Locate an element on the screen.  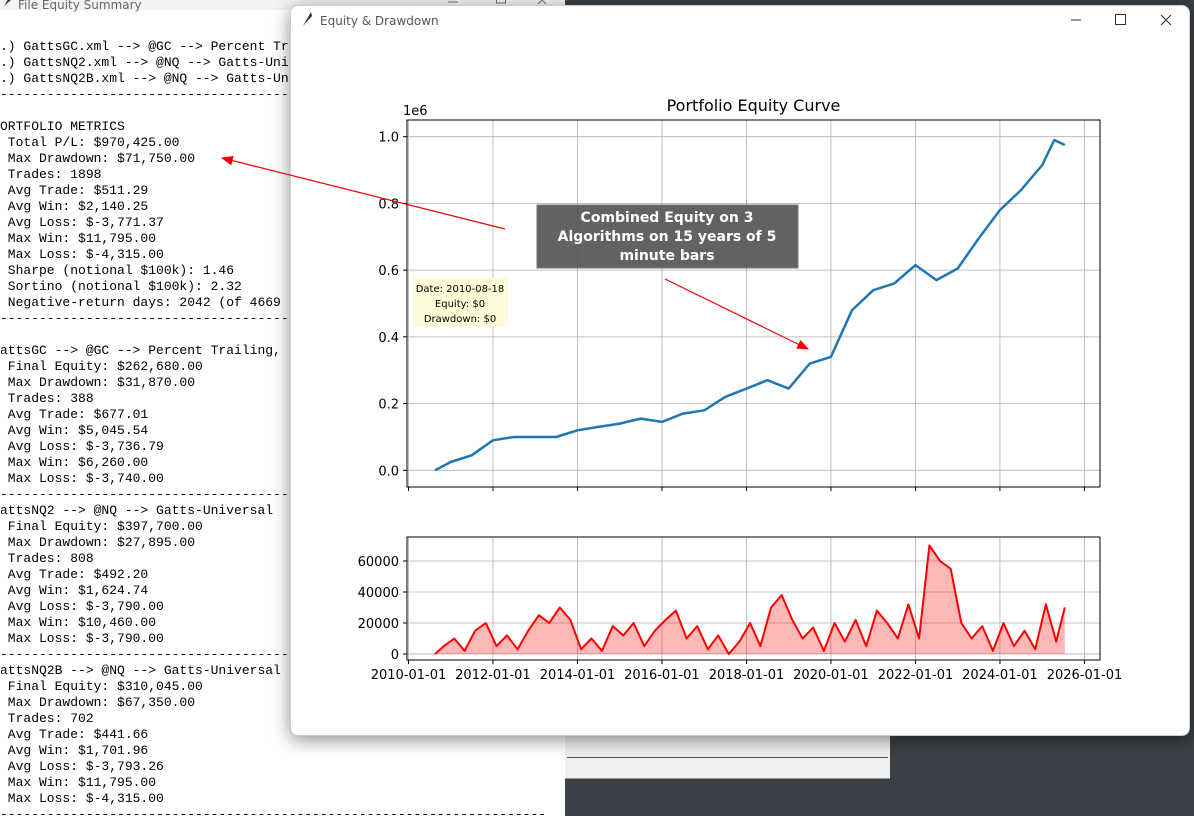
metric: Trades: 1898 is located at coordinates (51, 174).